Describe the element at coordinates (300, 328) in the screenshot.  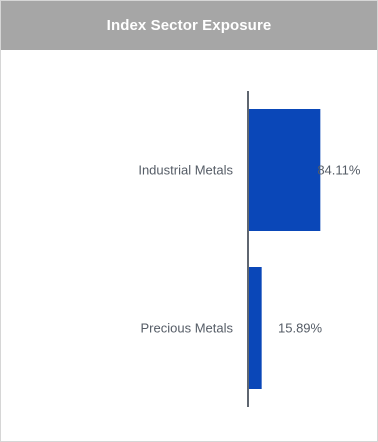
I see `data-label: 15.89%` at that location.